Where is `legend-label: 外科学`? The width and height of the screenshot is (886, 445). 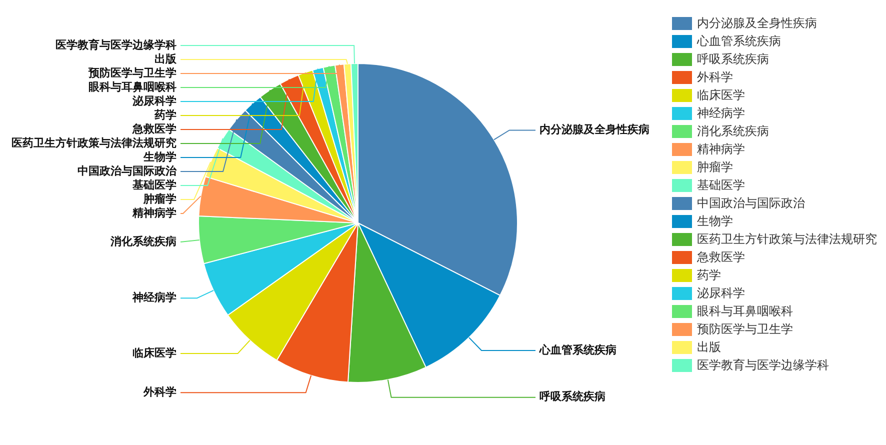 legend-label: 外科学 is located at coordinates (715, 77).